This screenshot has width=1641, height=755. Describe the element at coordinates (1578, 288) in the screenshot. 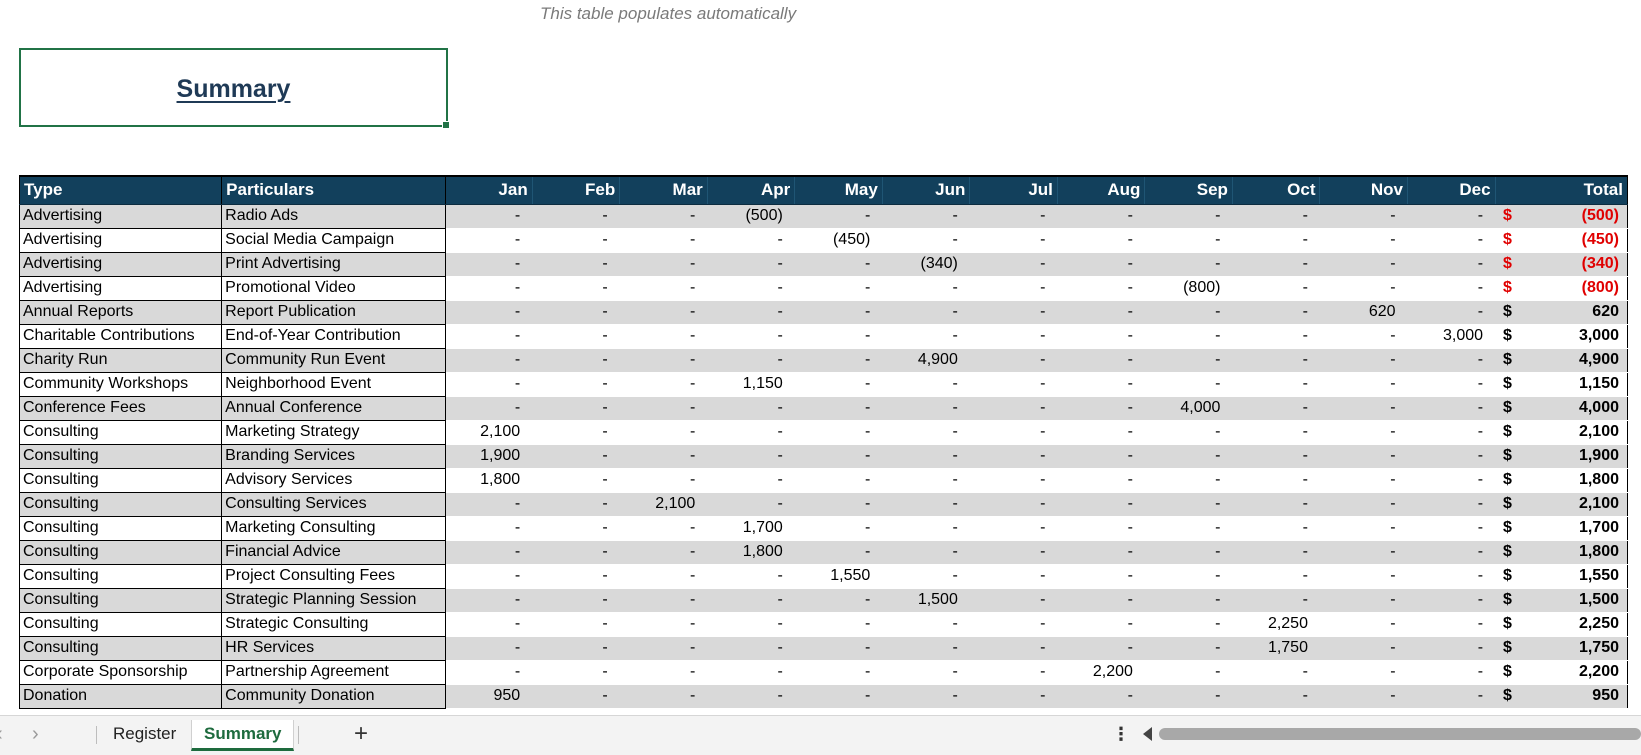

I see `cell-total: (800)` at that location.